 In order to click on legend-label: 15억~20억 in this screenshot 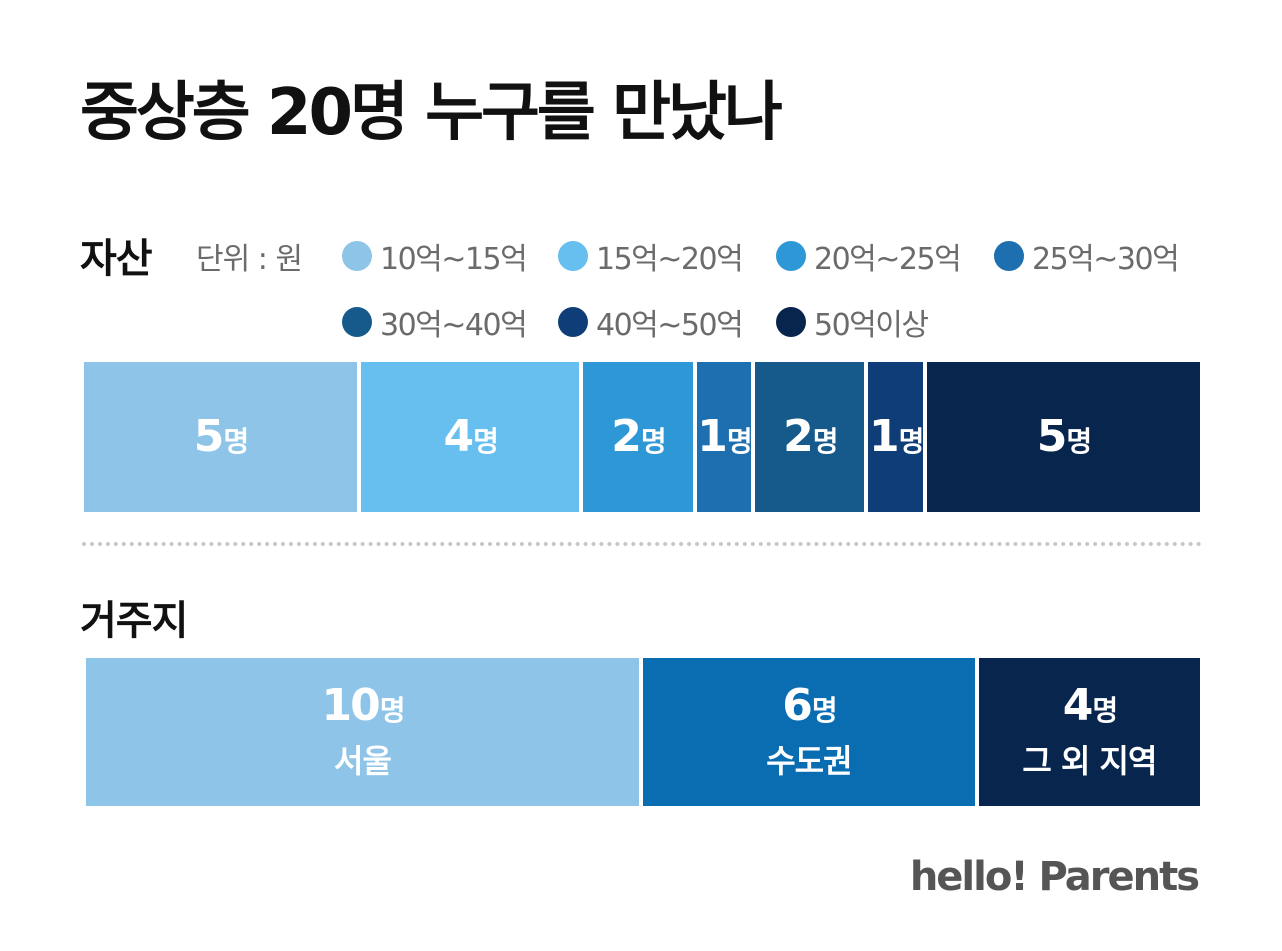, I will do `click(670, 259)`.